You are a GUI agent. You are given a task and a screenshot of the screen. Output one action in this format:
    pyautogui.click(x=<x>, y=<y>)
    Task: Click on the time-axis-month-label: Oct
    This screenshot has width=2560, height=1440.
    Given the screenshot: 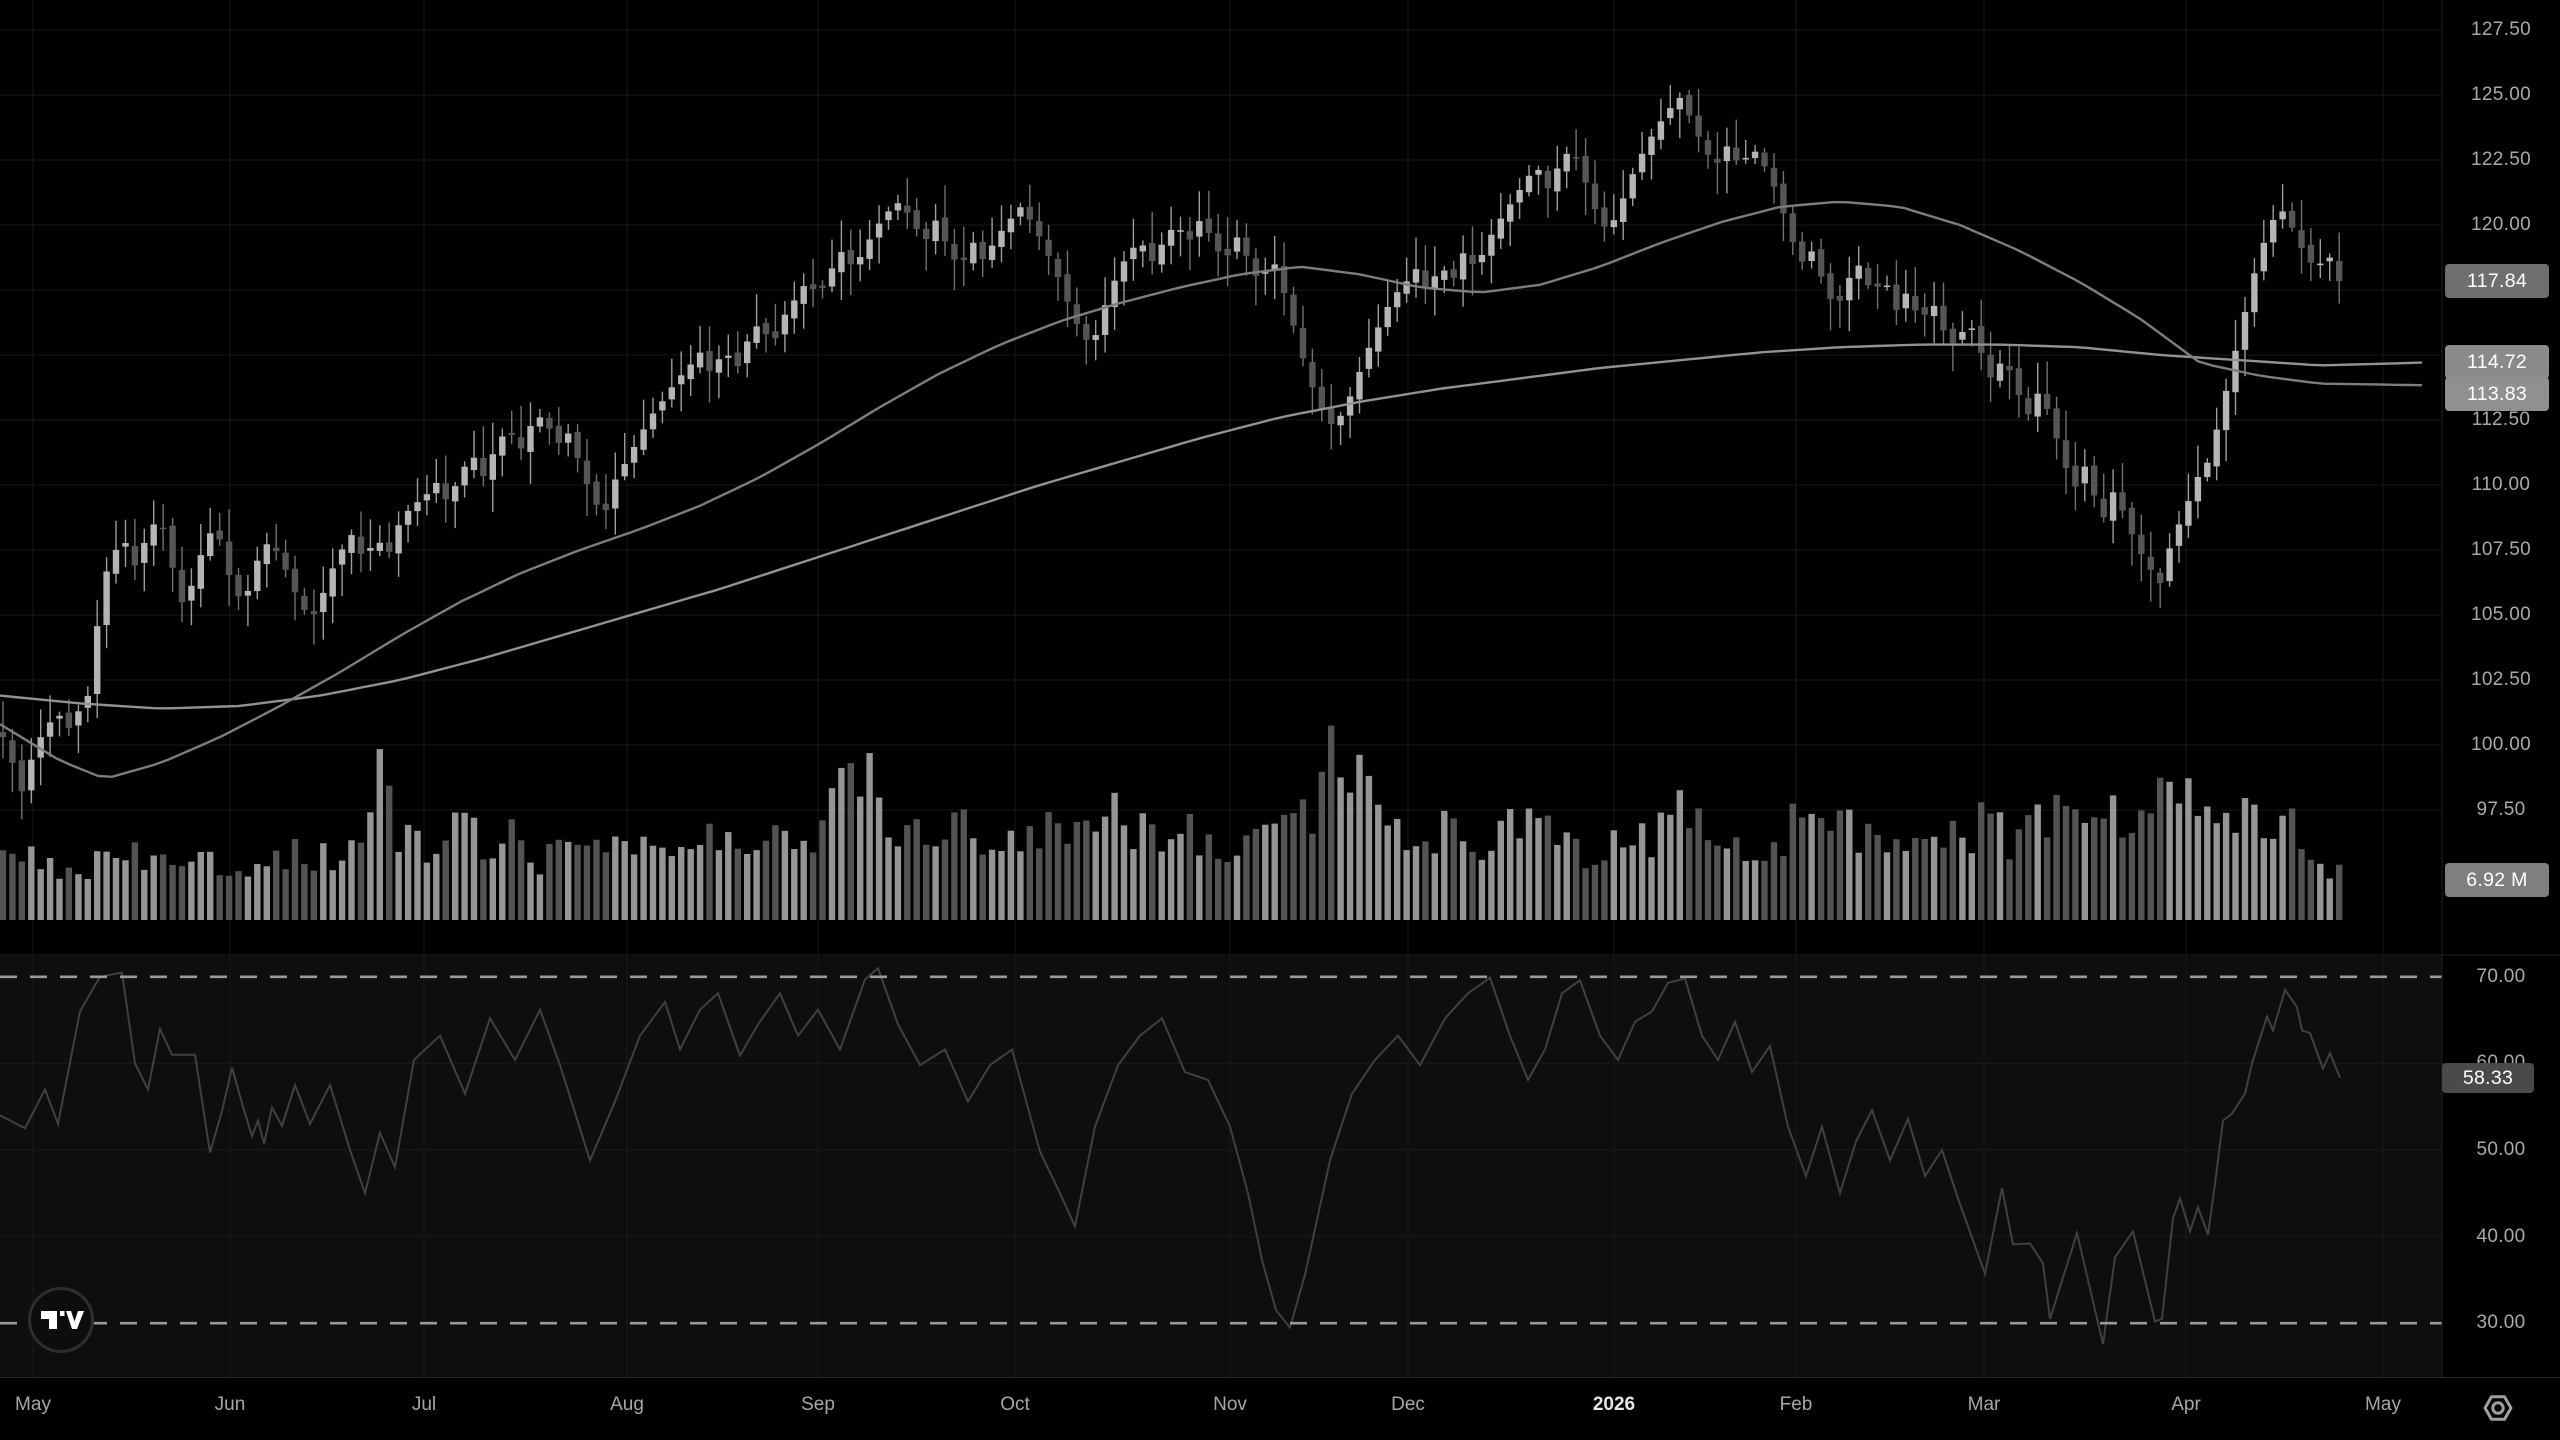 What is the action you would take?
    pyautogui.click(x=1015, y=1404)
    